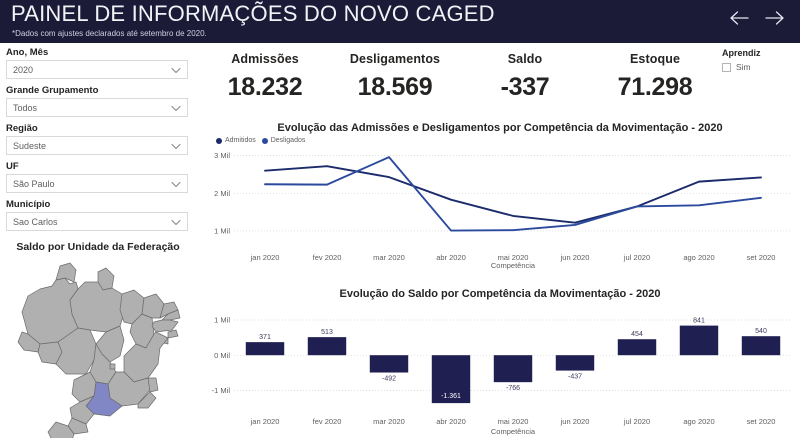 This screenshot has height=442, width=800. Describe the element at coordinates (222, 155) in the screenshot. I see `svg-text: 3 Mil` at that location.